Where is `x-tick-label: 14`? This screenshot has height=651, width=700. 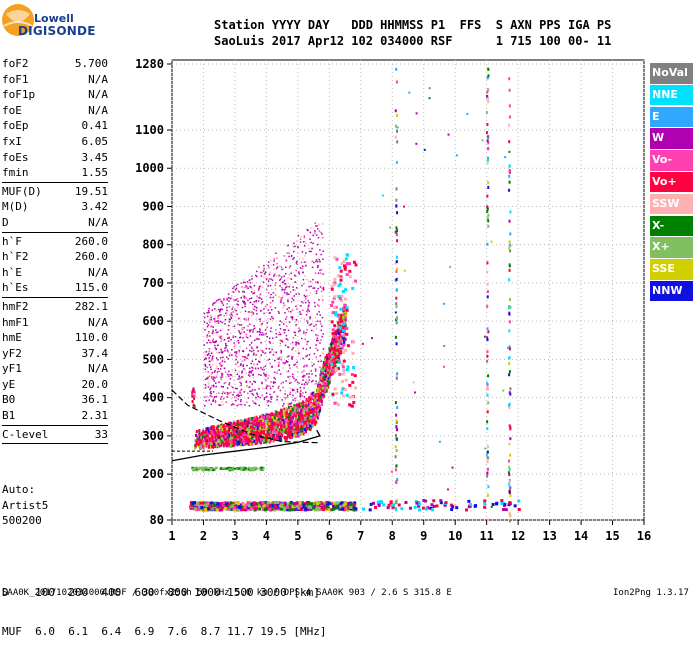 x-tick-label: 14 is located at coordinates (581, 536).